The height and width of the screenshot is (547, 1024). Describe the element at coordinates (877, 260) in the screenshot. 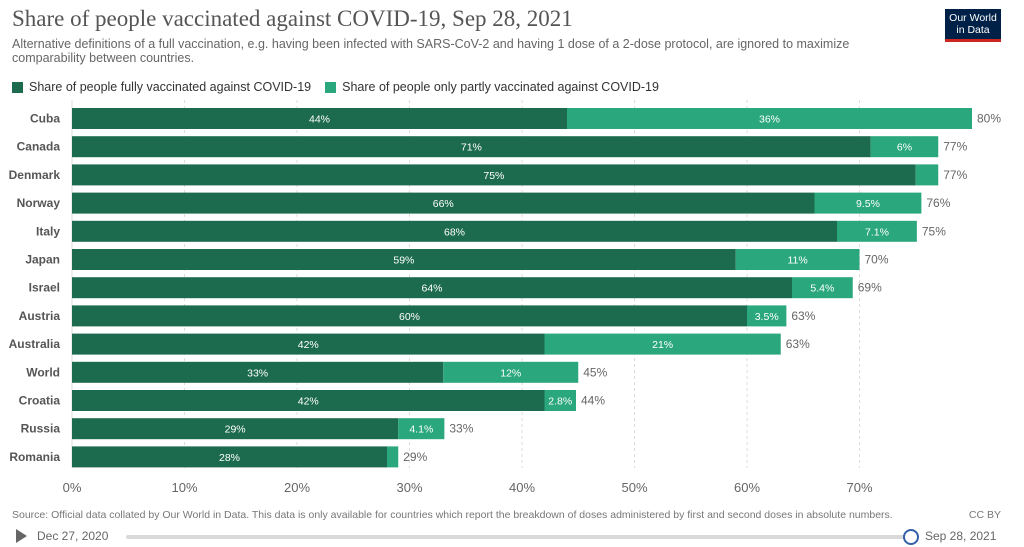

I see `total-label-japan: 70%` at that location.